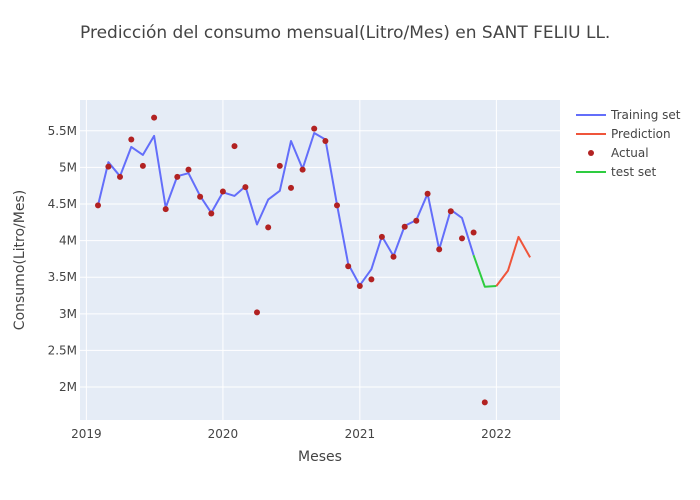 This screenshot has height=500, width=700. What do you see at coordinates (62, 204) in the screenshot?
I see `y-tick-label: 4.5M` at bounding box center [62, 204].